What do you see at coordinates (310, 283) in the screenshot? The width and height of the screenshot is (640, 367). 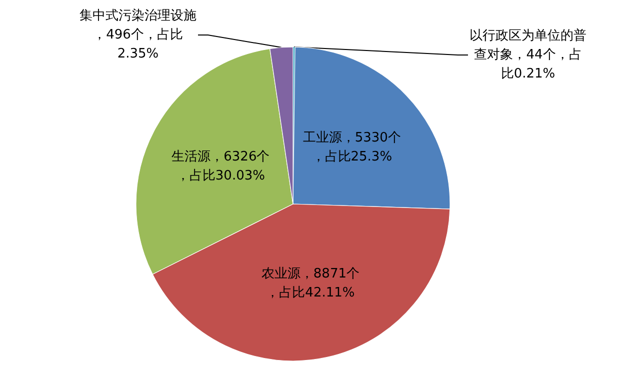 I see `slice-label: 农业源，8871个，占比42.11%` at bounding box center [310, 283].